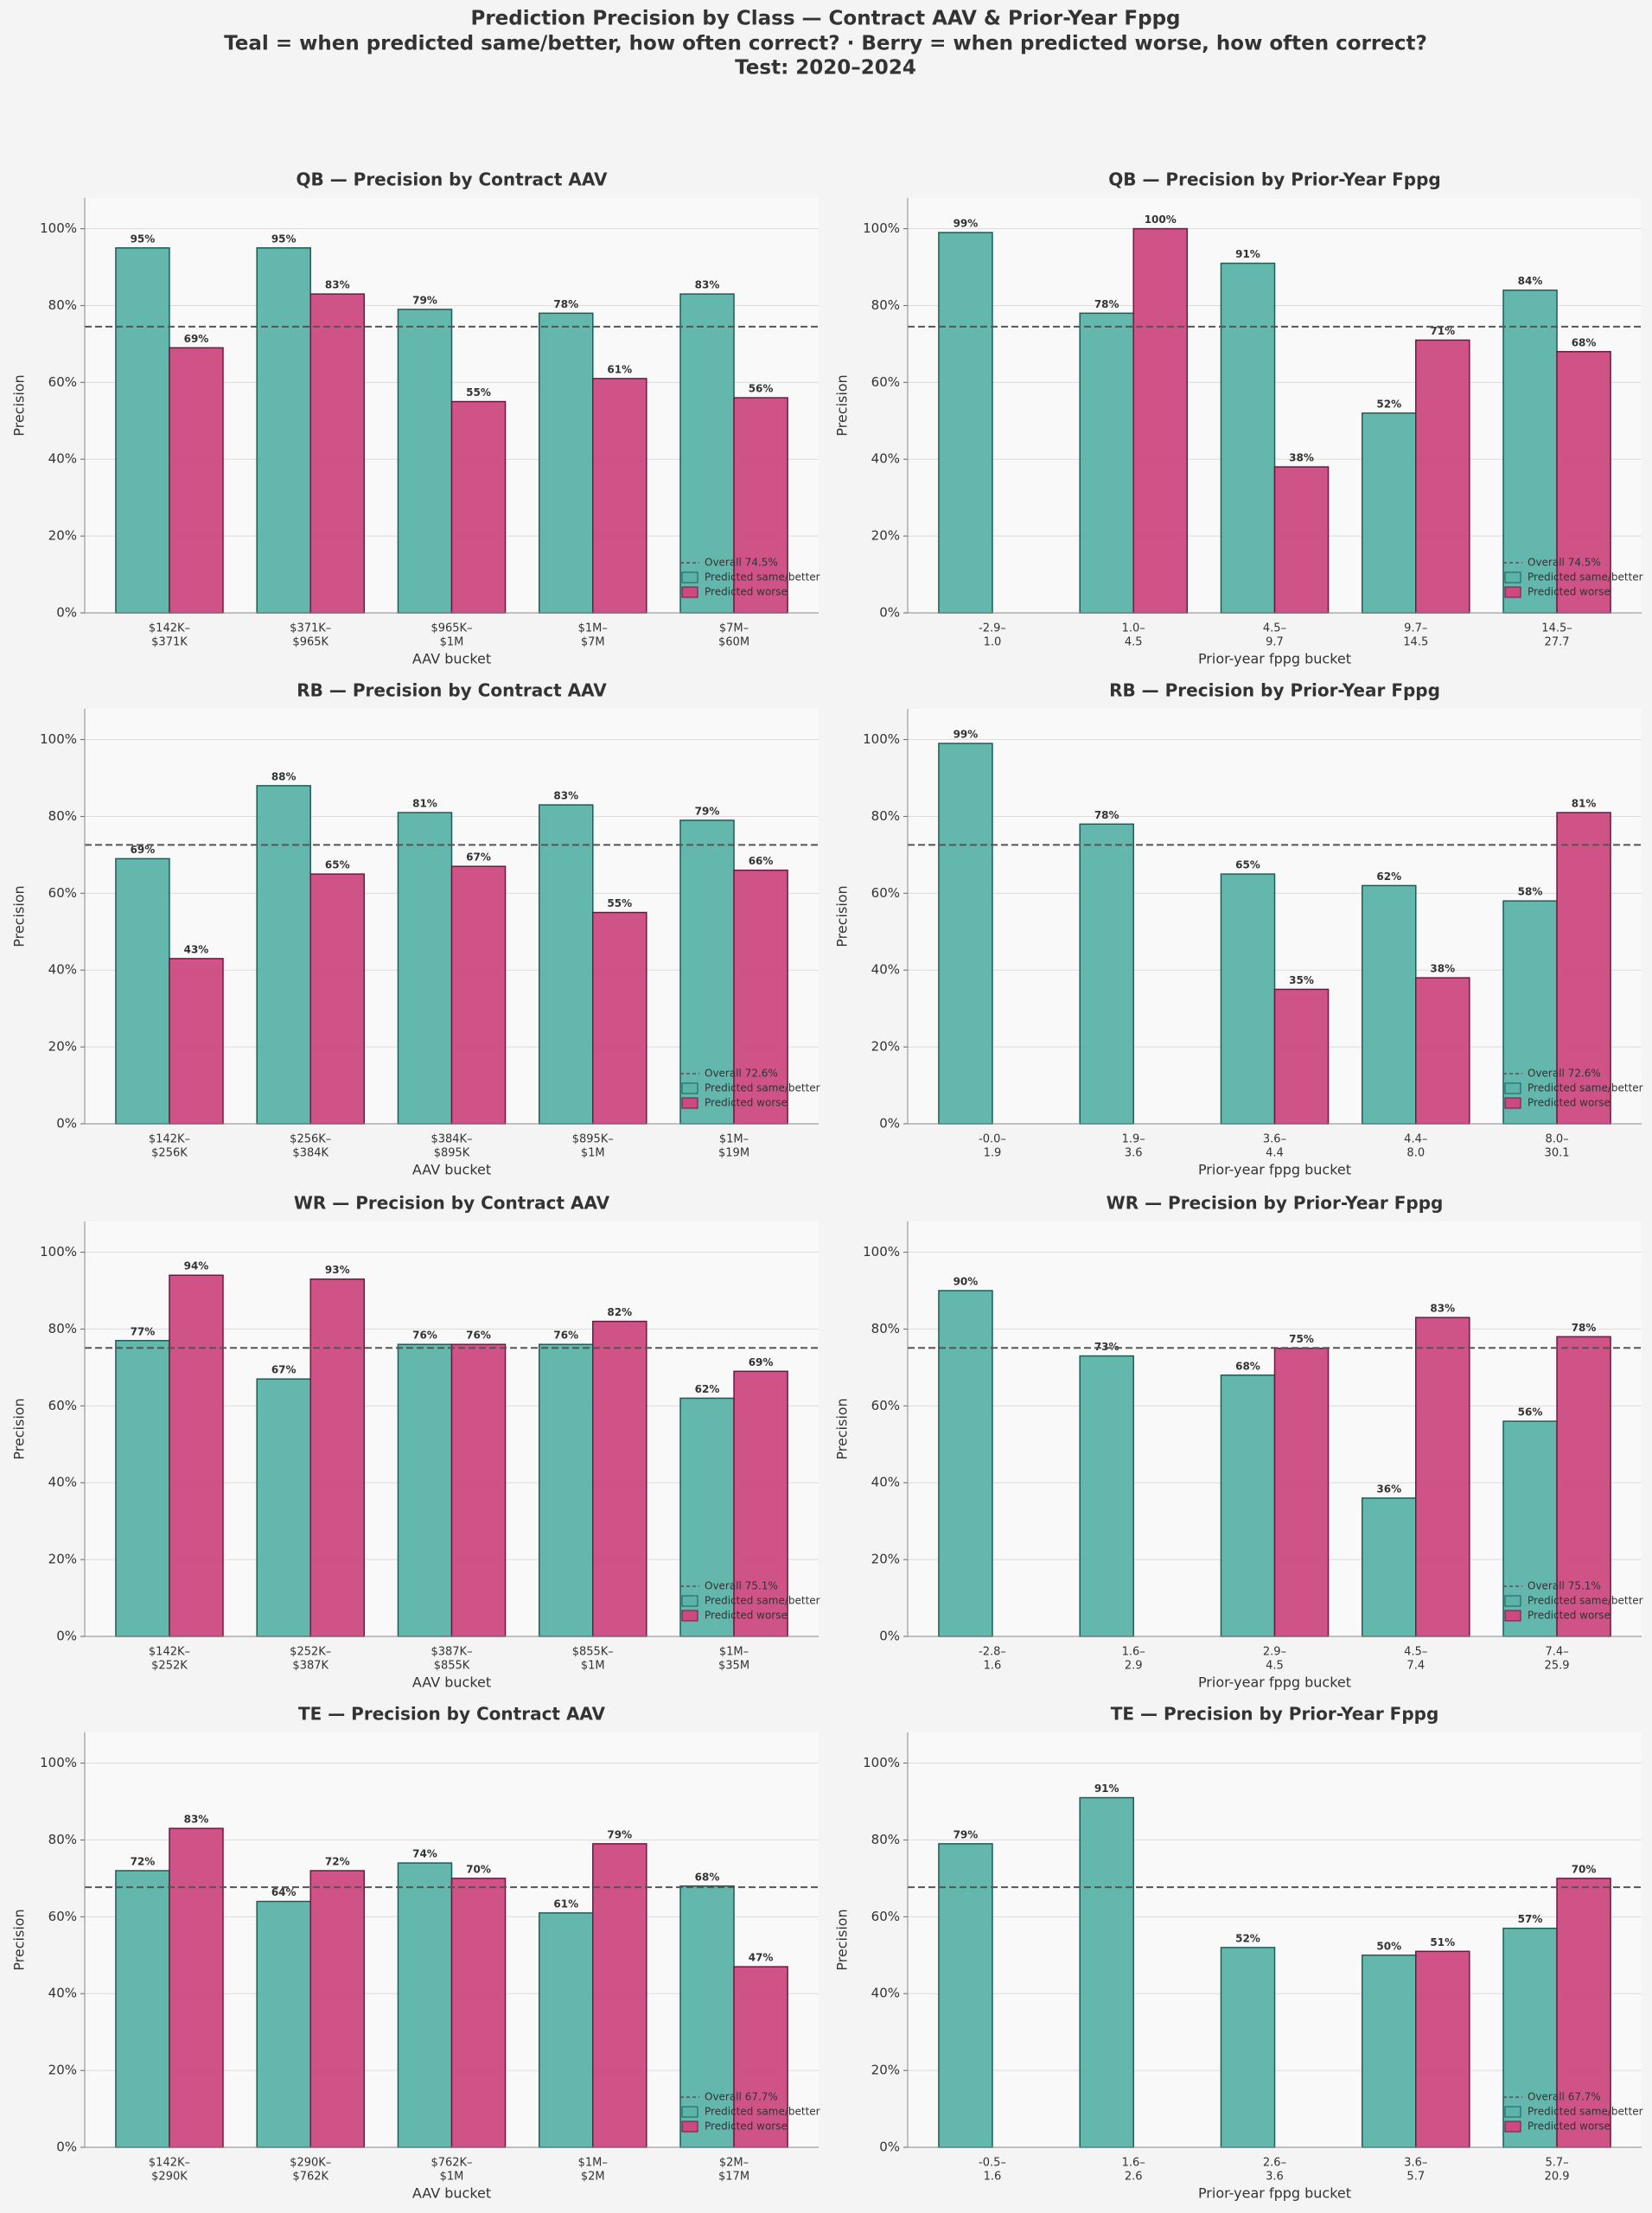 The image size is (1652, 2213). What do you see at coordinates (1301, 1339) in the screenshot?
I see `value-label: 75%` at bounding box center [1301, 1339].